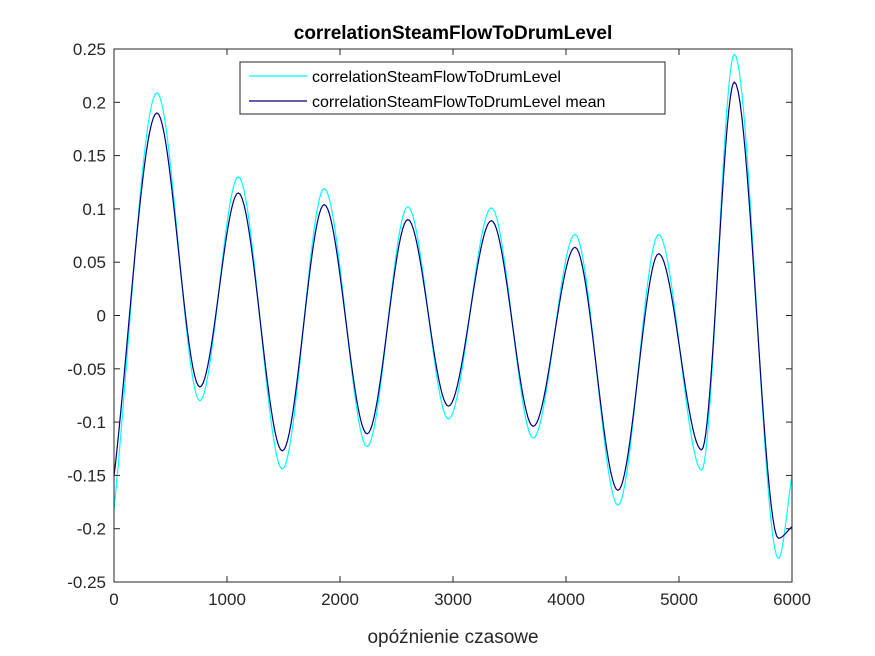  Describe the element at coordinates (436, 77) in the screenshot. I see `legend-label-series-1: correlationSteamFlowToDrumLevel` at that location.